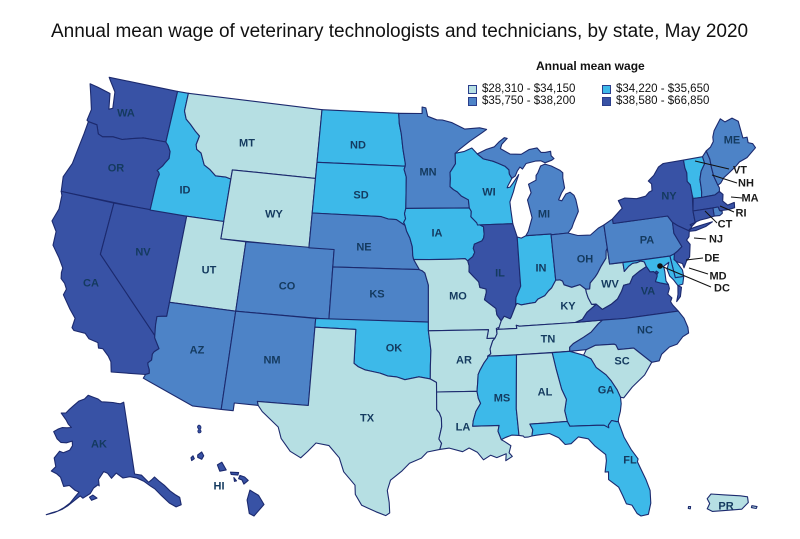 The image size is (800, 539). What do you see at coordinates (247, 144) in the screenshot?
I see `svg-text: MT` at bounding box center [247, 144].